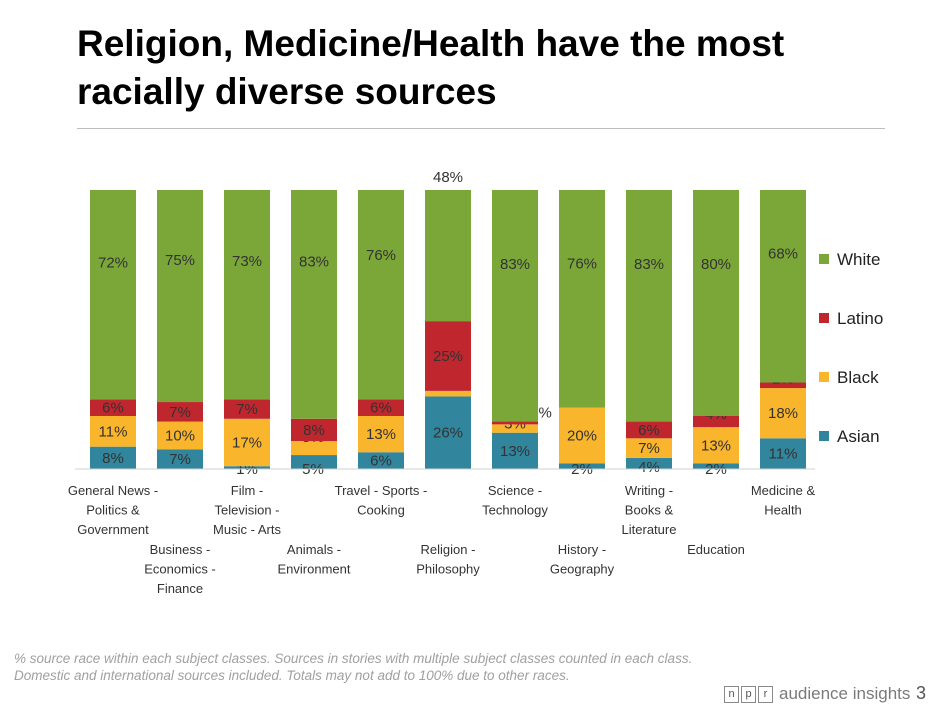  I want to click on category-label: Books &, so click(649, 510).